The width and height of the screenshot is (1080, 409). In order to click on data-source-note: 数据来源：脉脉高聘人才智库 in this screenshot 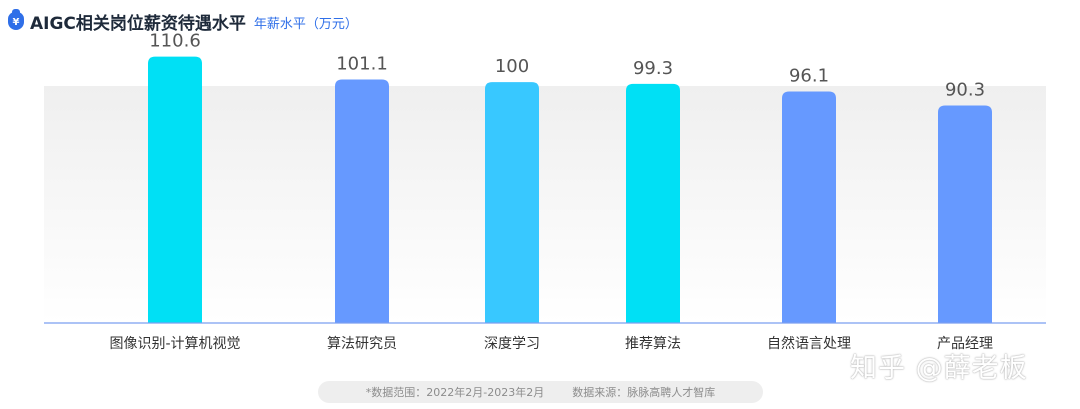, I will do `click(644, 392)`.